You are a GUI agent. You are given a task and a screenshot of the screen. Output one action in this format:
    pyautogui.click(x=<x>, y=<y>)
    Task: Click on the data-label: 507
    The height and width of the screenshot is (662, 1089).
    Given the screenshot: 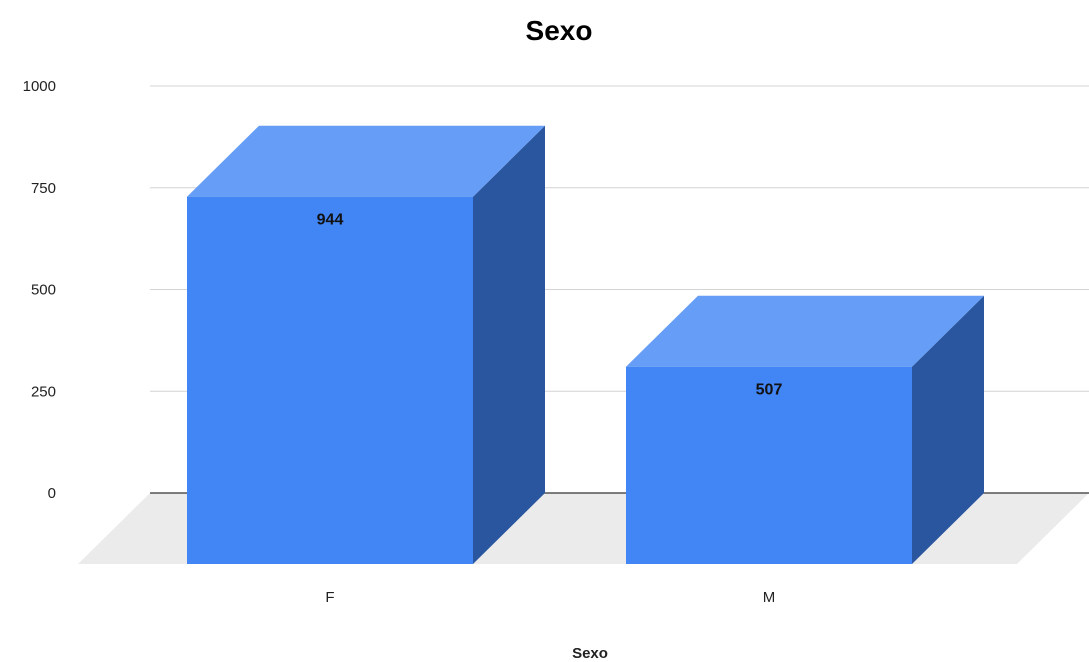 What is the action you would take?
    pyautogui.click(x=769, y=390)
    